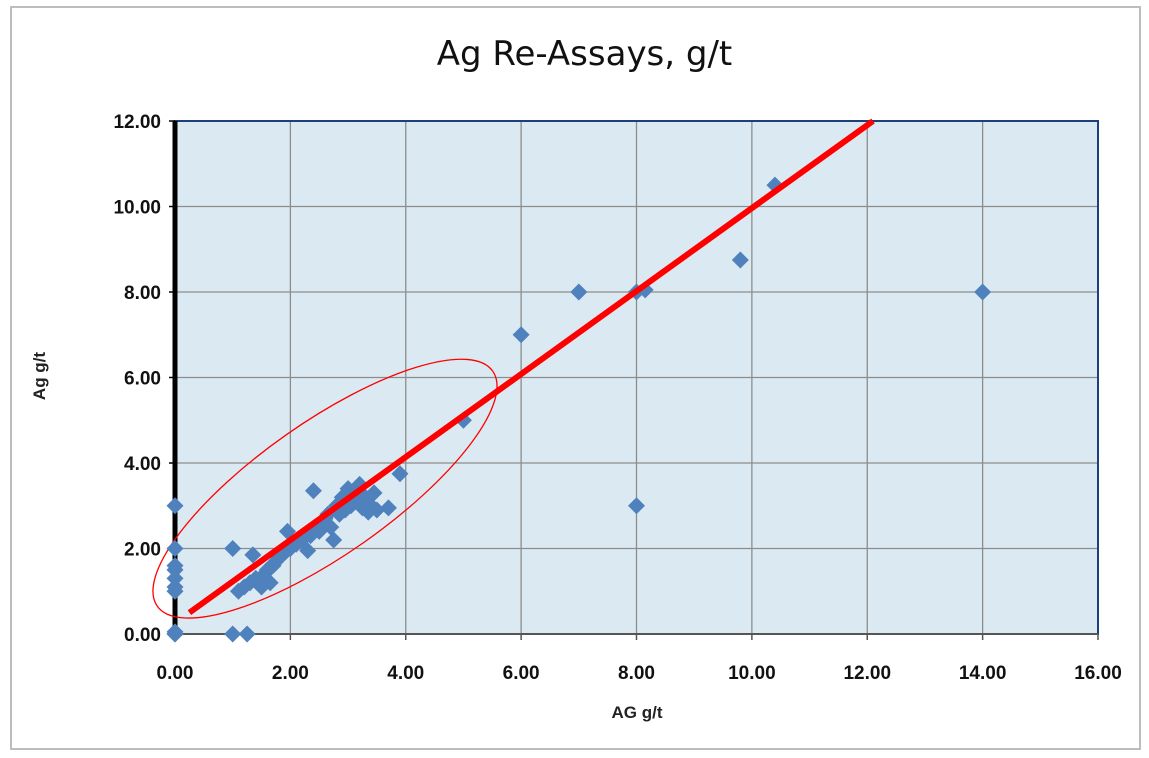  I want to click on x-tick-label: 0.00, so click(175, 673).